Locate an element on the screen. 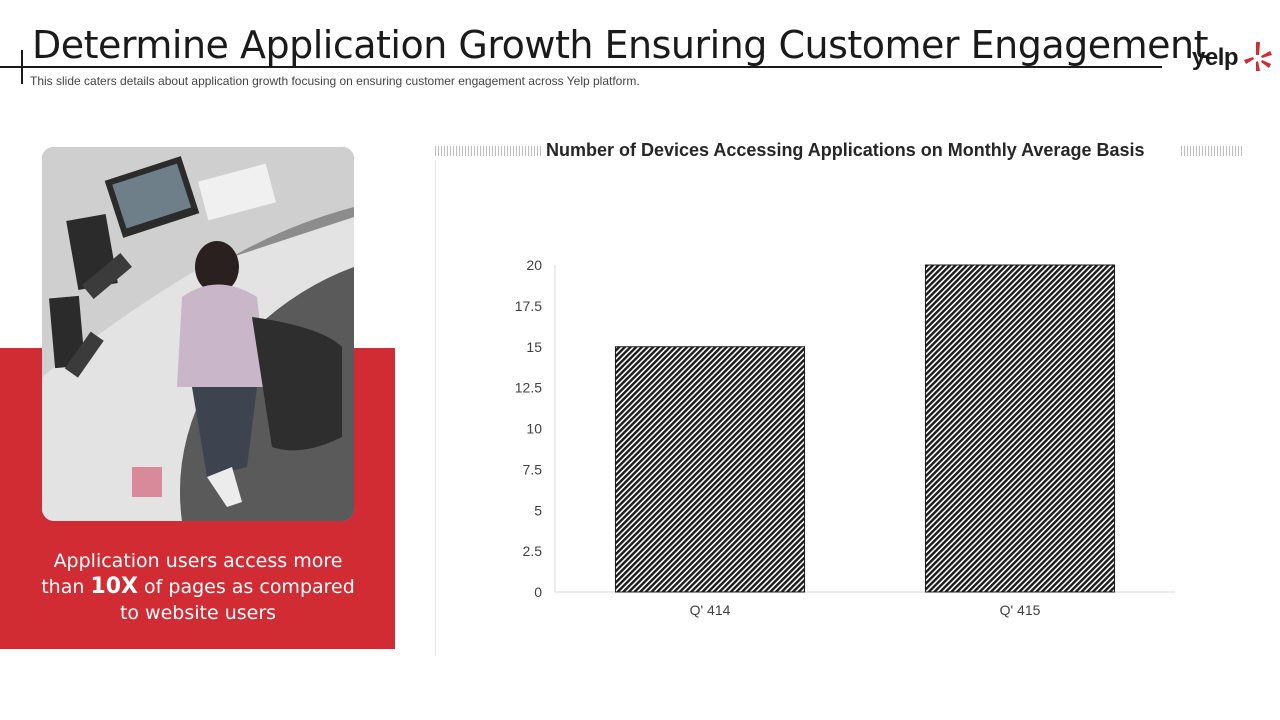  logo-text: yelp is located at coordinates (1215, 57).